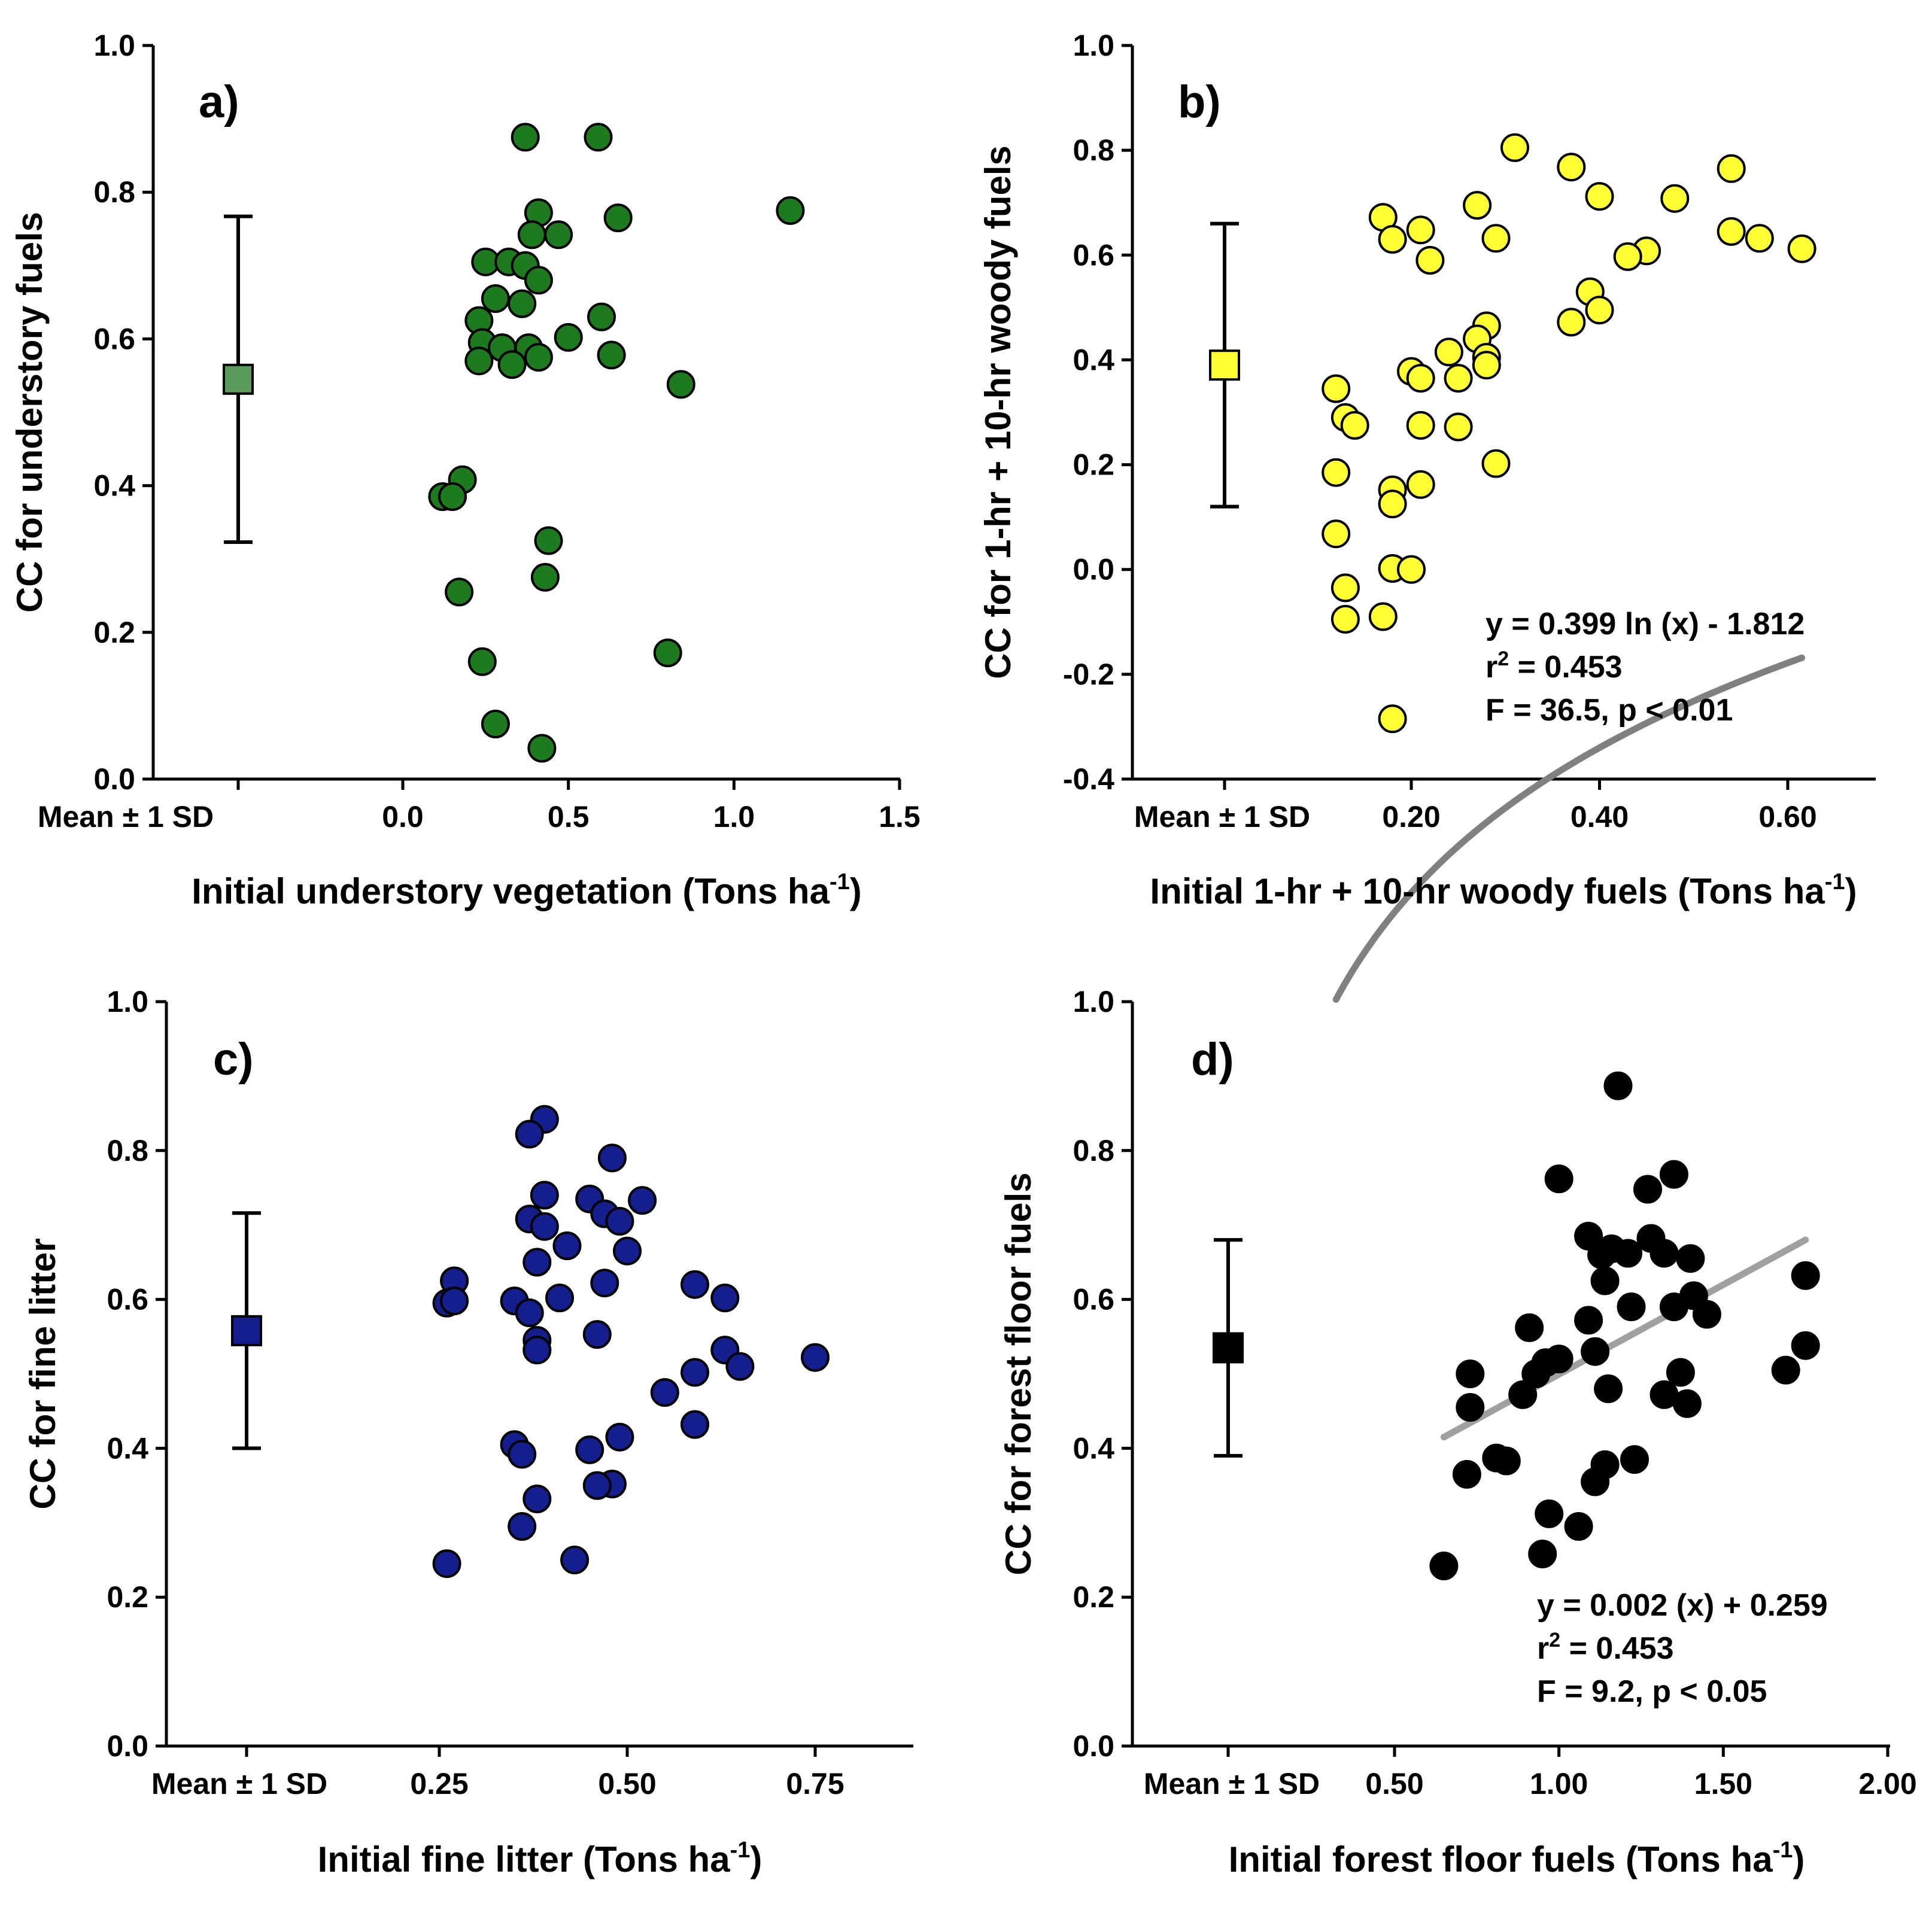  Describe the element at coordinates (1609, 710) in the screenshot. I see `f-statistic: F = 36.5, p < 0.01` at that location.